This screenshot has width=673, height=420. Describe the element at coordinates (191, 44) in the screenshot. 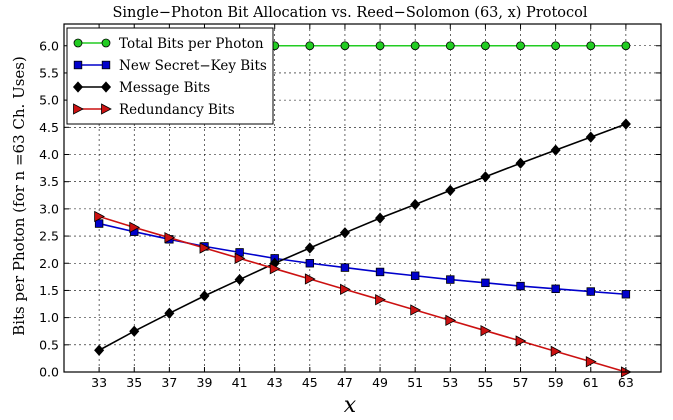

I see `legend-label: Total Bits per Photon` at that location.